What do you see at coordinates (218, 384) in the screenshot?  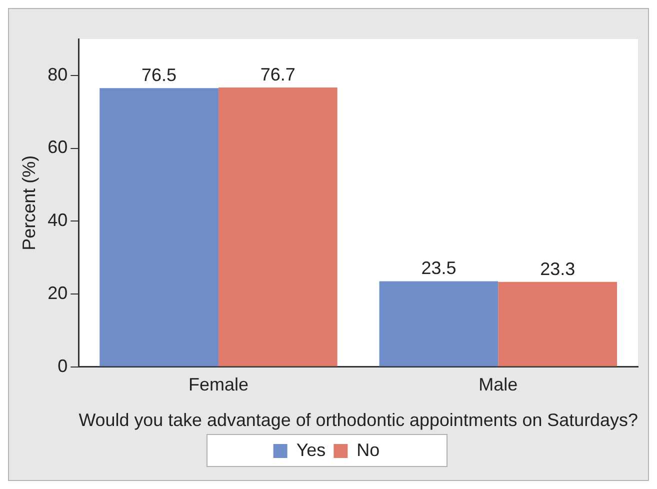 I see `x-tick-label: Female` at bounding box center [218, 384].